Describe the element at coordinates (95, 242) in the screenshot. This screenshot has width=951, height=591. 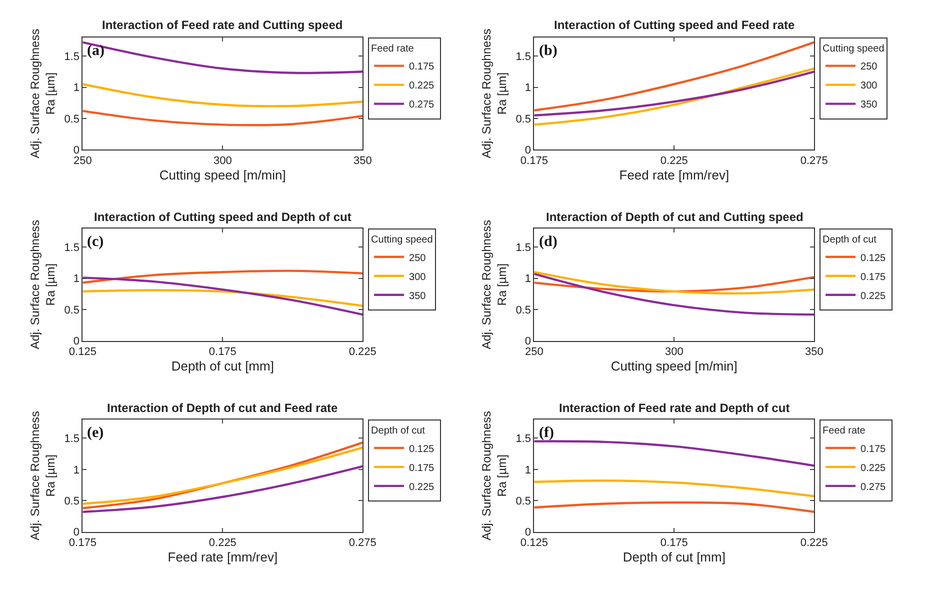
I see `annotation: (c)` at that location.